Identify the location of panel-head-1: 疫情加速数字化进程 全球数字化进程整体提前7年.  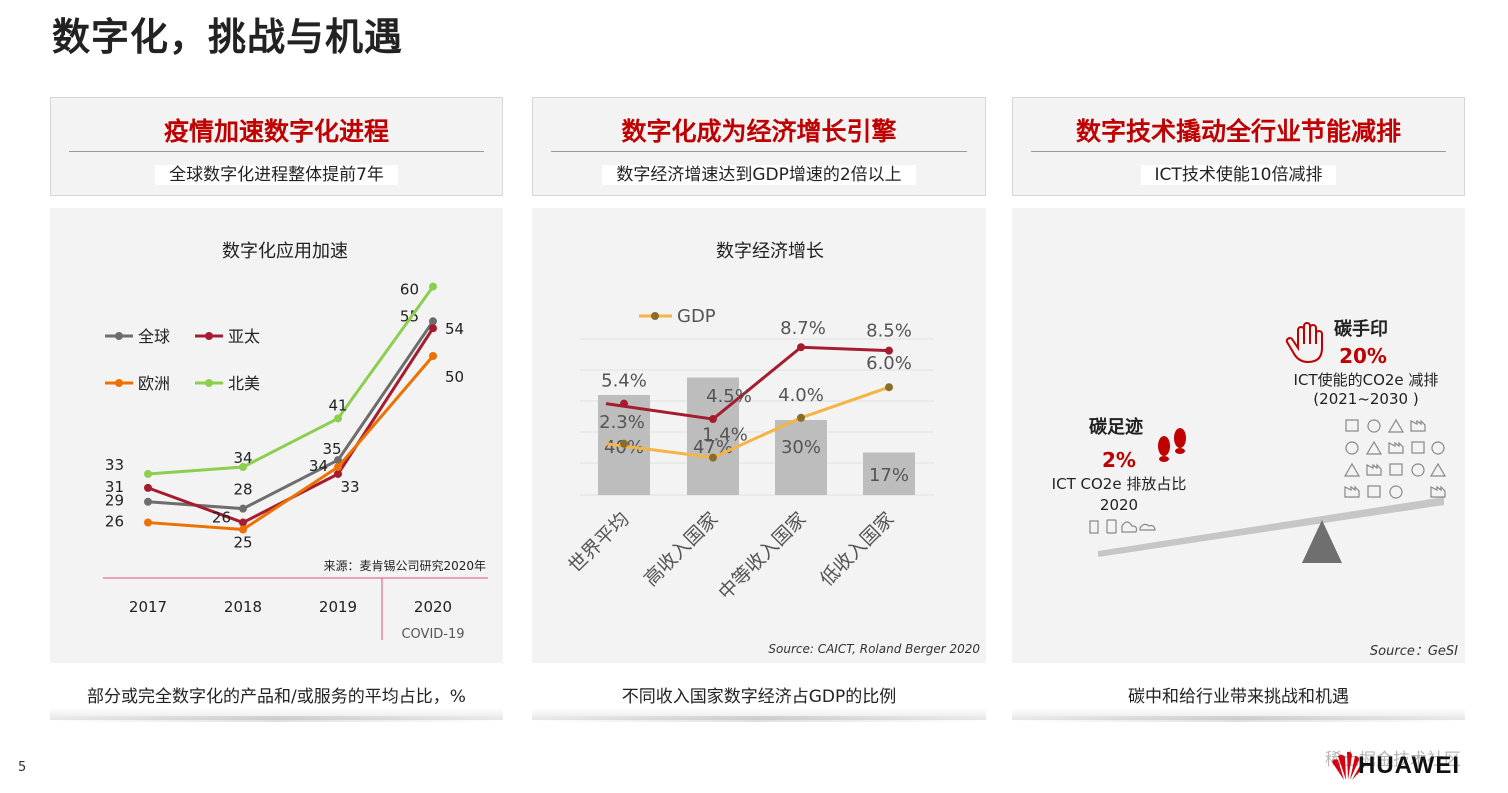
(276, 146).